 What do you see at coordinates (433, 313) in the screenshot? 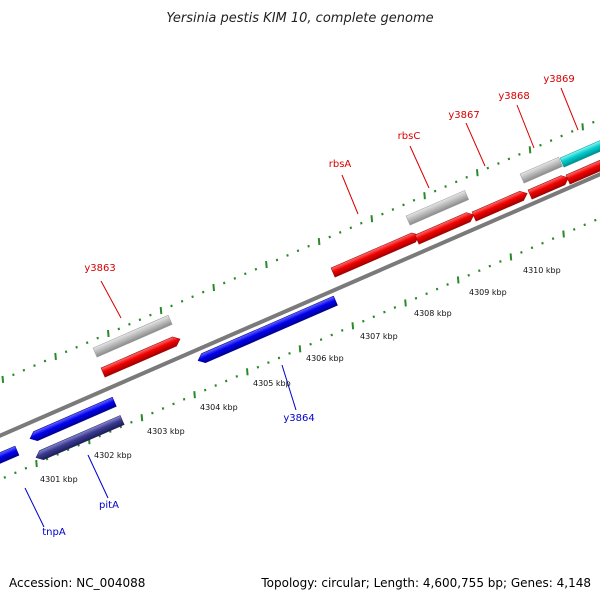
I see `kbp-label-4308: 4308 kbp` at bounding box center [433, 313].